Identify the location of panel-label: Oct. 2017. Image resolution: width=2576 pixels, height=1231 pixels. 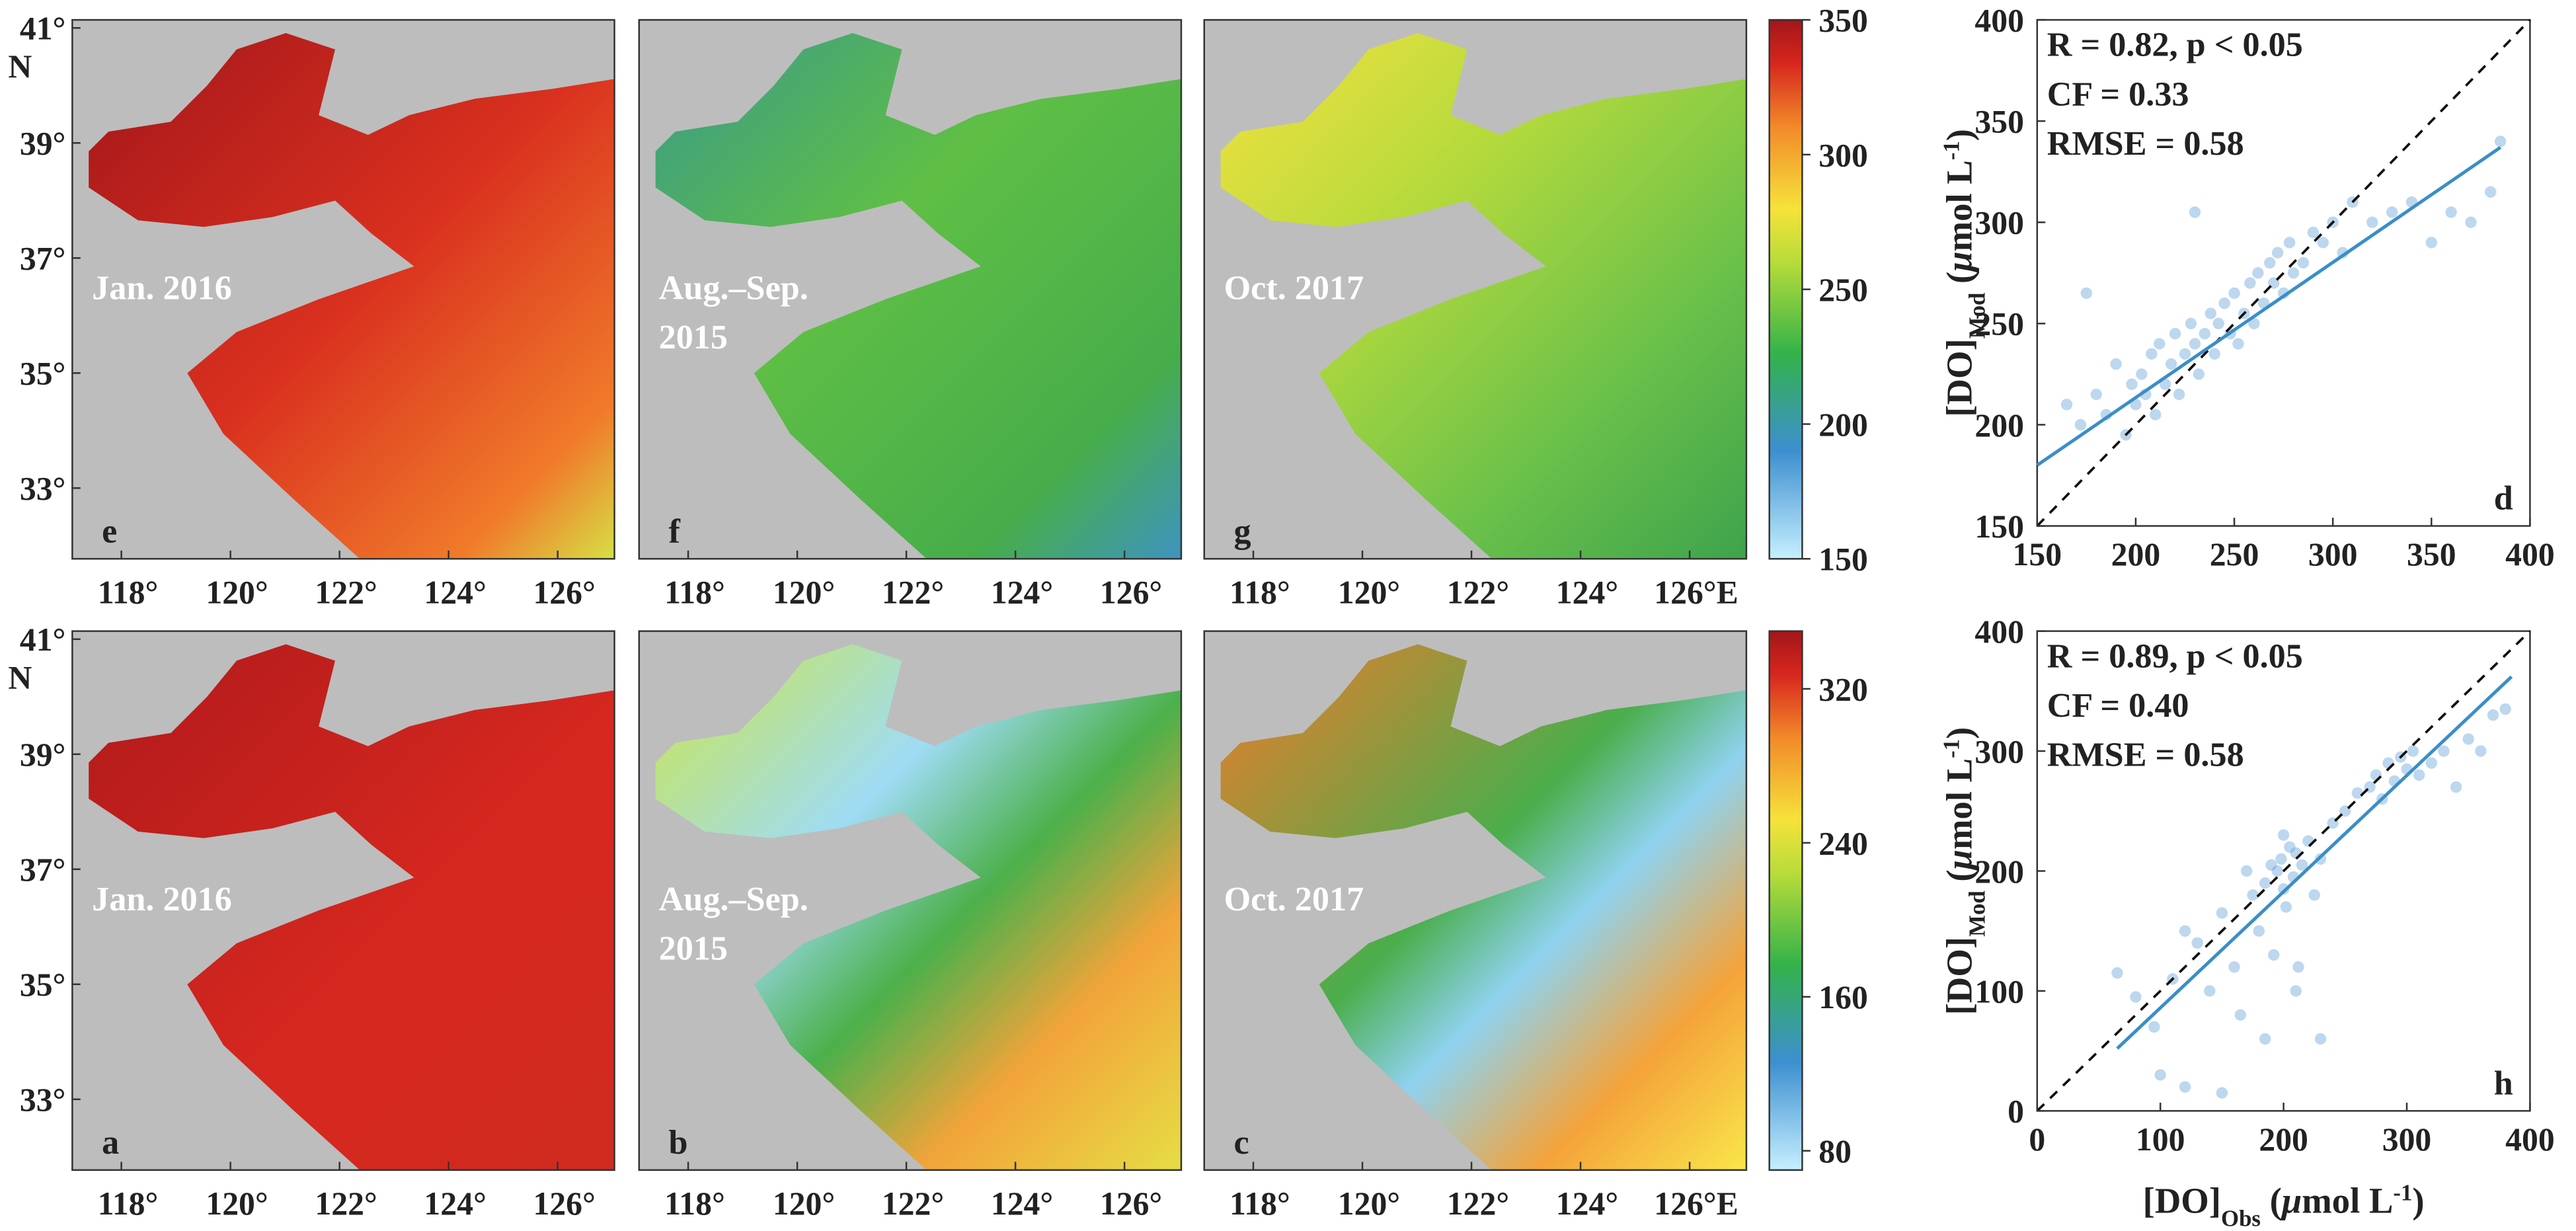
(1294, 899).